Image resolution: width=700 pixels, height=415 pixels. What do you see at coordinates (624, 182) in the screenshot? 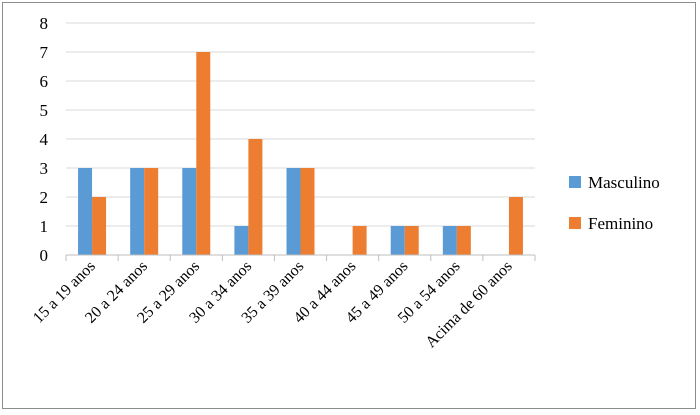
I see `legend-label: Masculino` at bounding box center [624, 182].